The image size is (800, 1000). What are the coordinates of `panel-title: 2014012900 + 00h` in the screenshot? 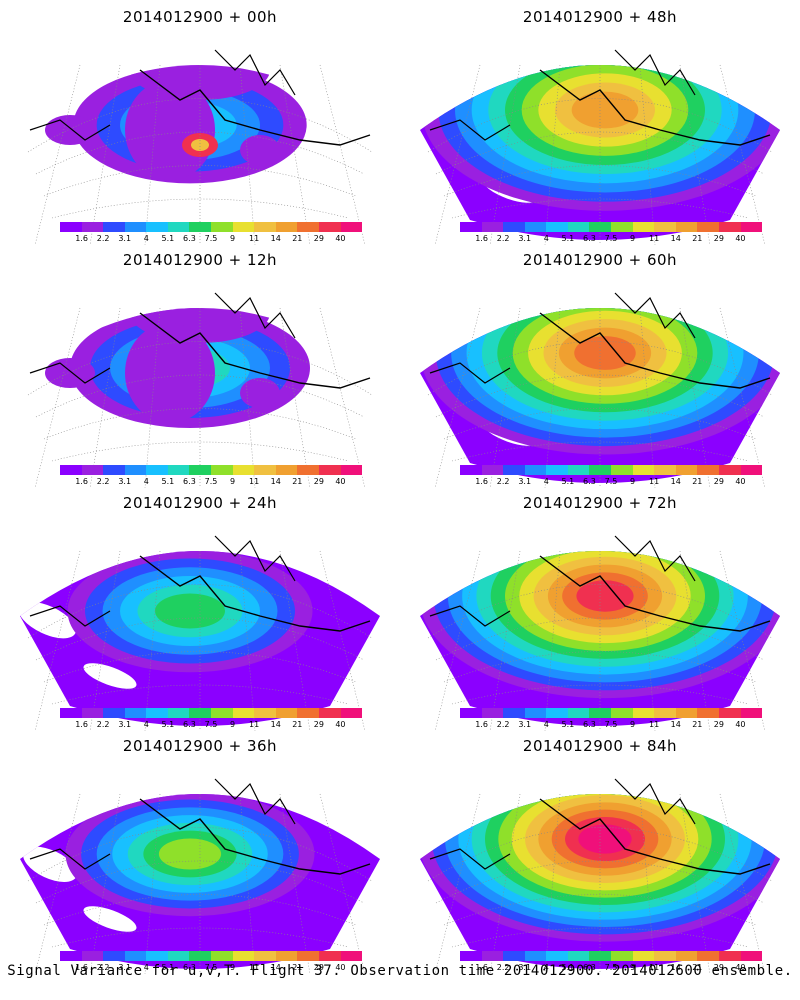 It's located at (200, 17).